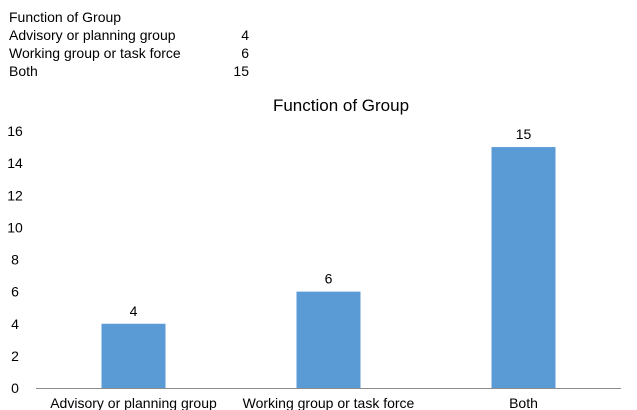 The width and height of the screenshot is (637, 410). Describe the element at coordinates (15, 227) in the screenshot. I see `y-tick-label: 10` at that location.